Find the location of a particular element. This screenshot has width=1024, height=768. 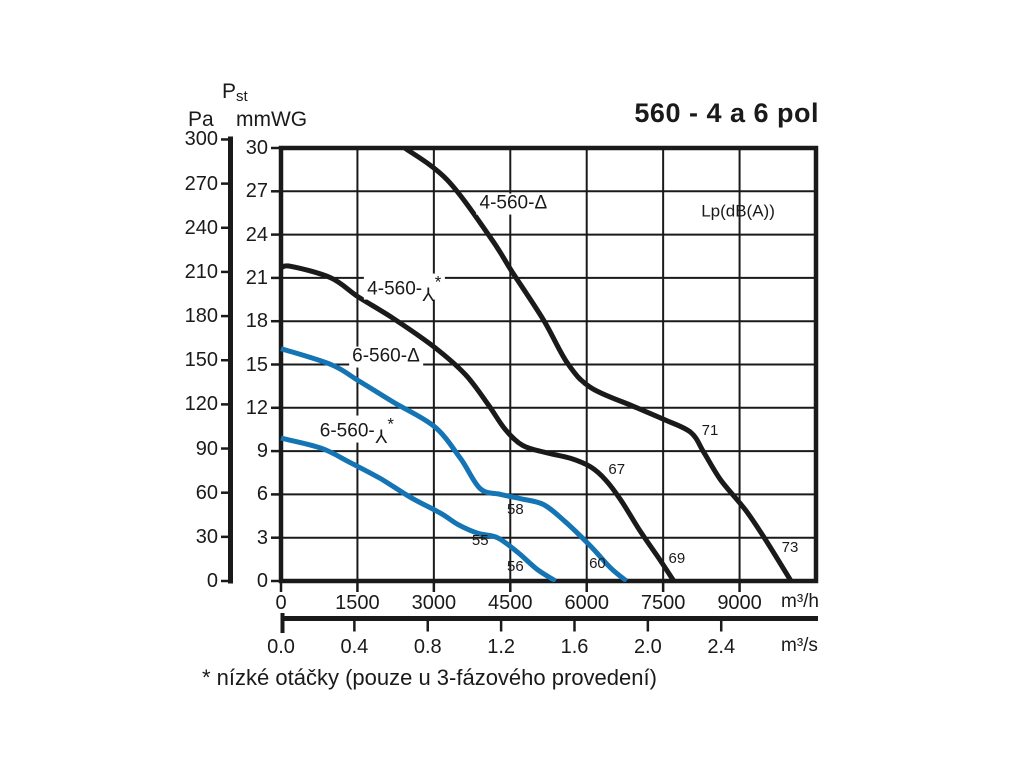

y-axis-unit-pa: Pa is located at coordinates (201, 119).